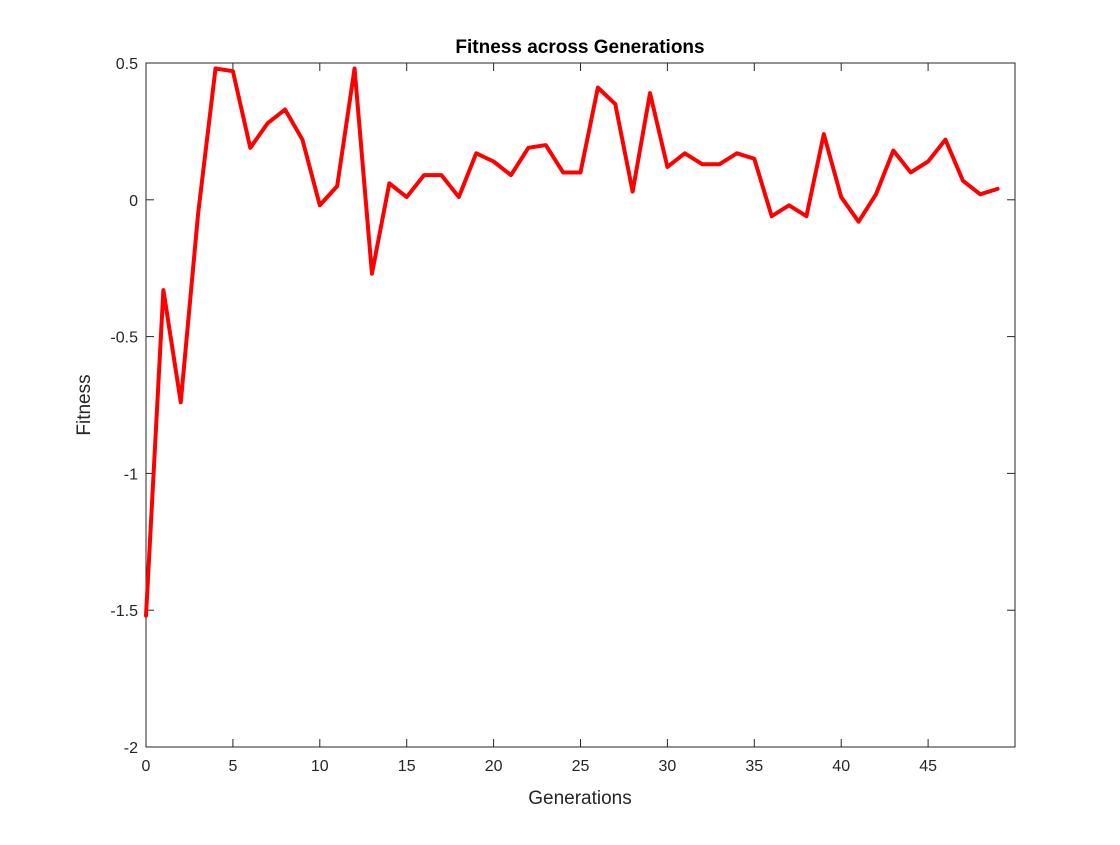 Image resolution: width=1120 pixels, height=845 pixels. I want to click on x-tick-label: 5, so click(232, 766).